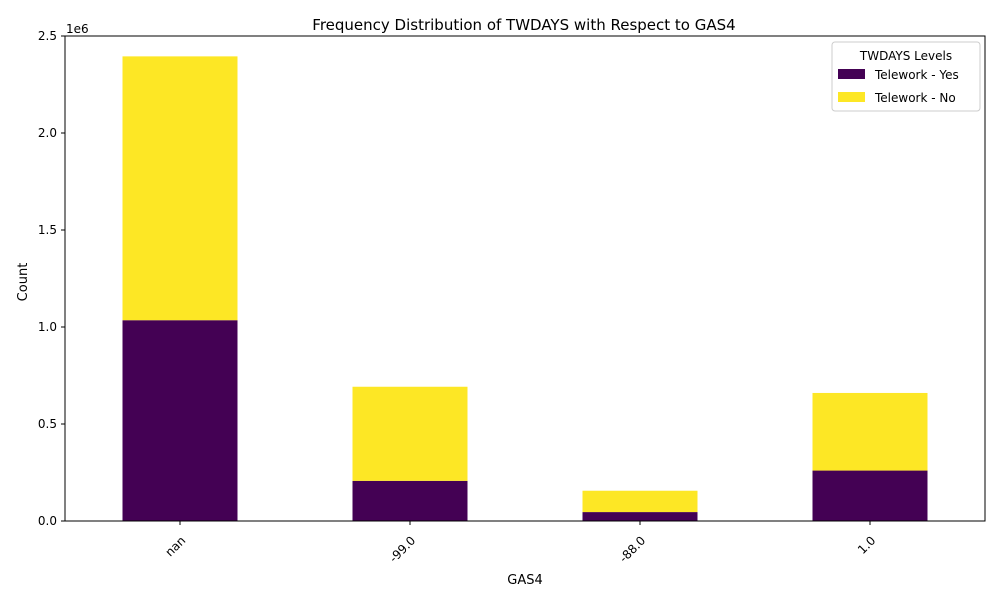  Describe the element at coordinates (175, 546) in the screenshot. I see `x-tick-label: nan` at that location.